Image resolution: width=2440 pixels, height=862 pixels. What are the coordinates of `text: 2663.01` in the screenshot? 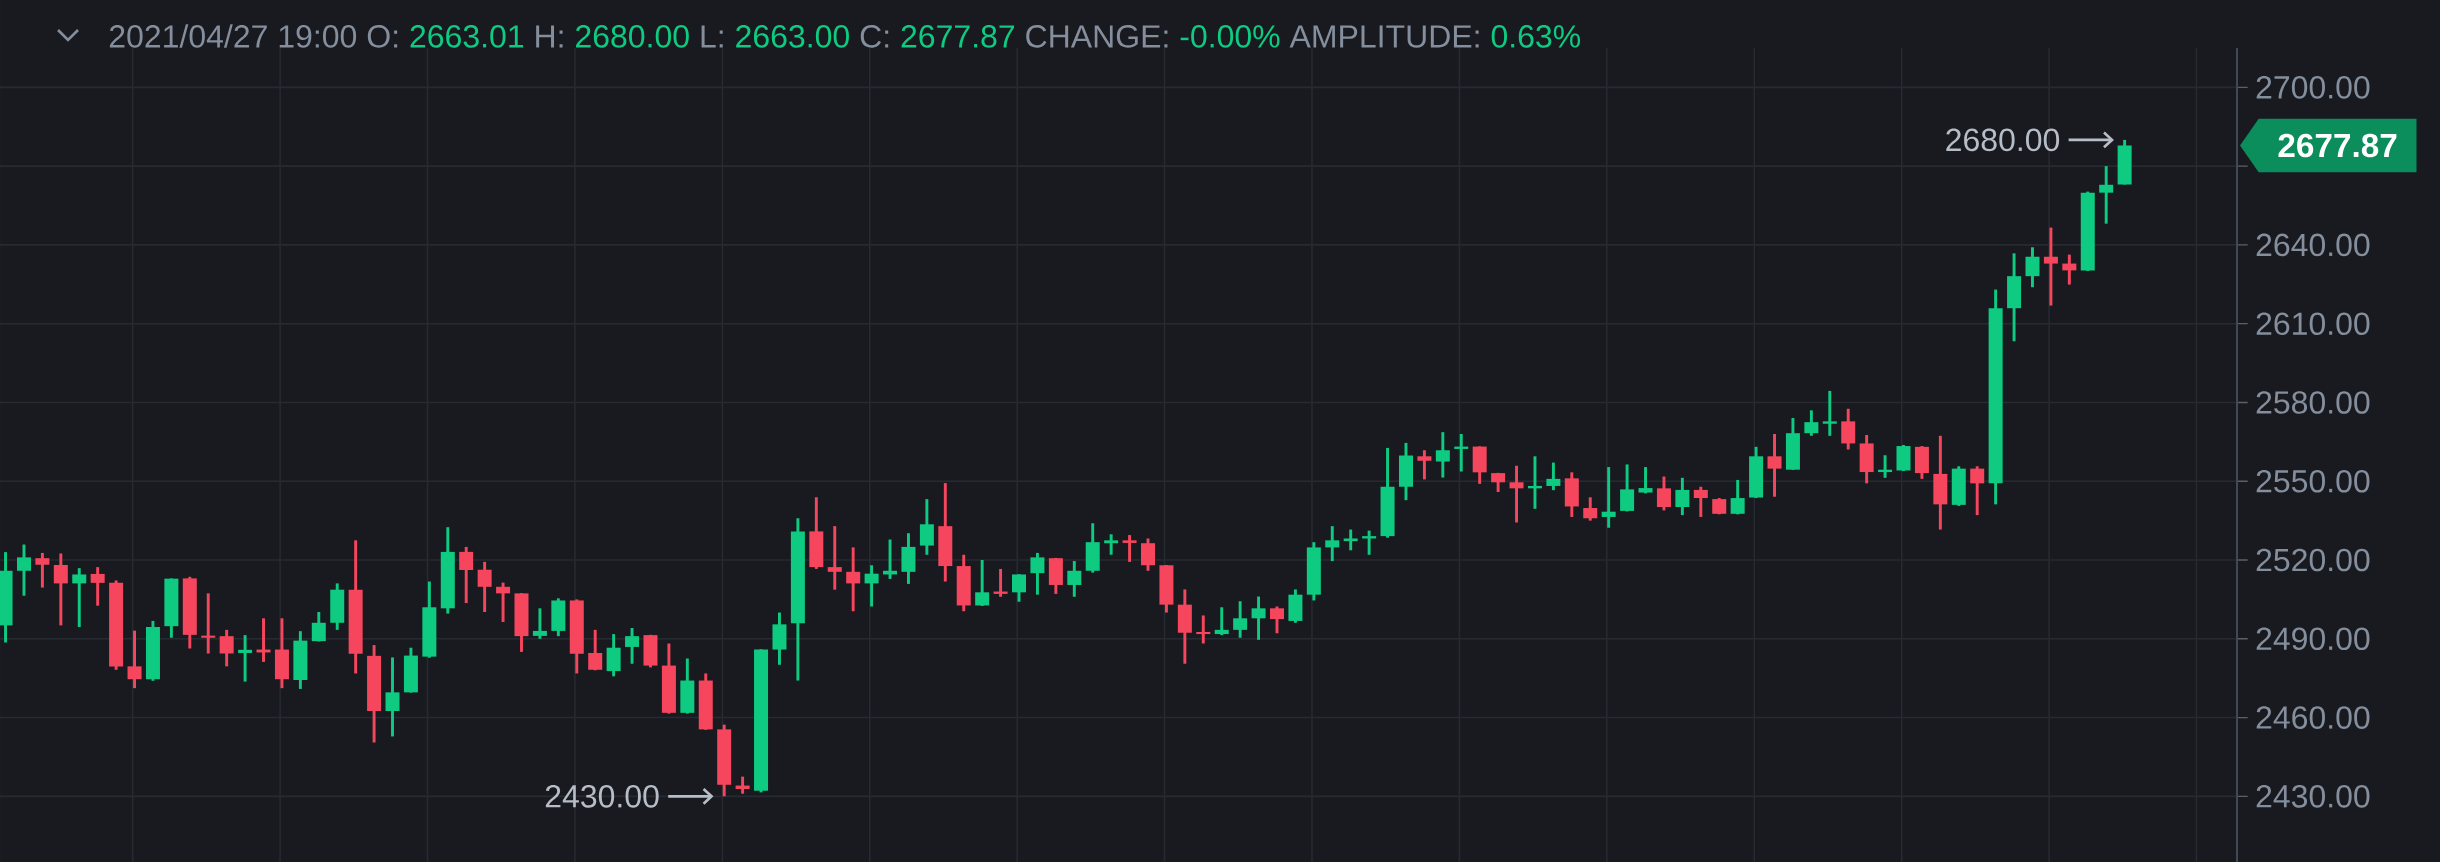 It's located at (467, 36).